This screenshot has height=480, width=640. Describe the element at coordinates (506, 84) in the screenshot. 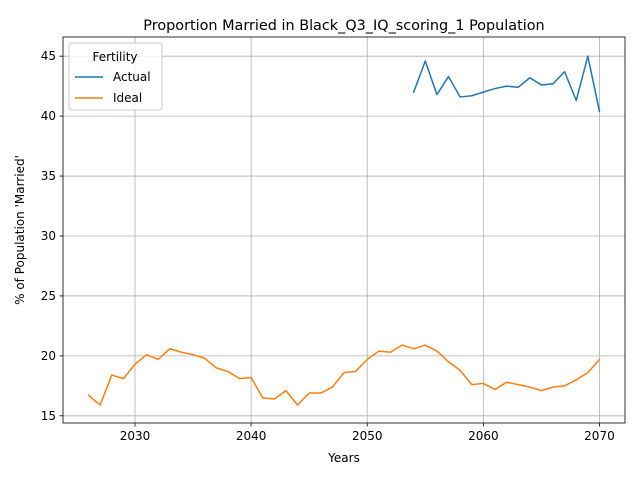

I see `series-line-actual` at that location.